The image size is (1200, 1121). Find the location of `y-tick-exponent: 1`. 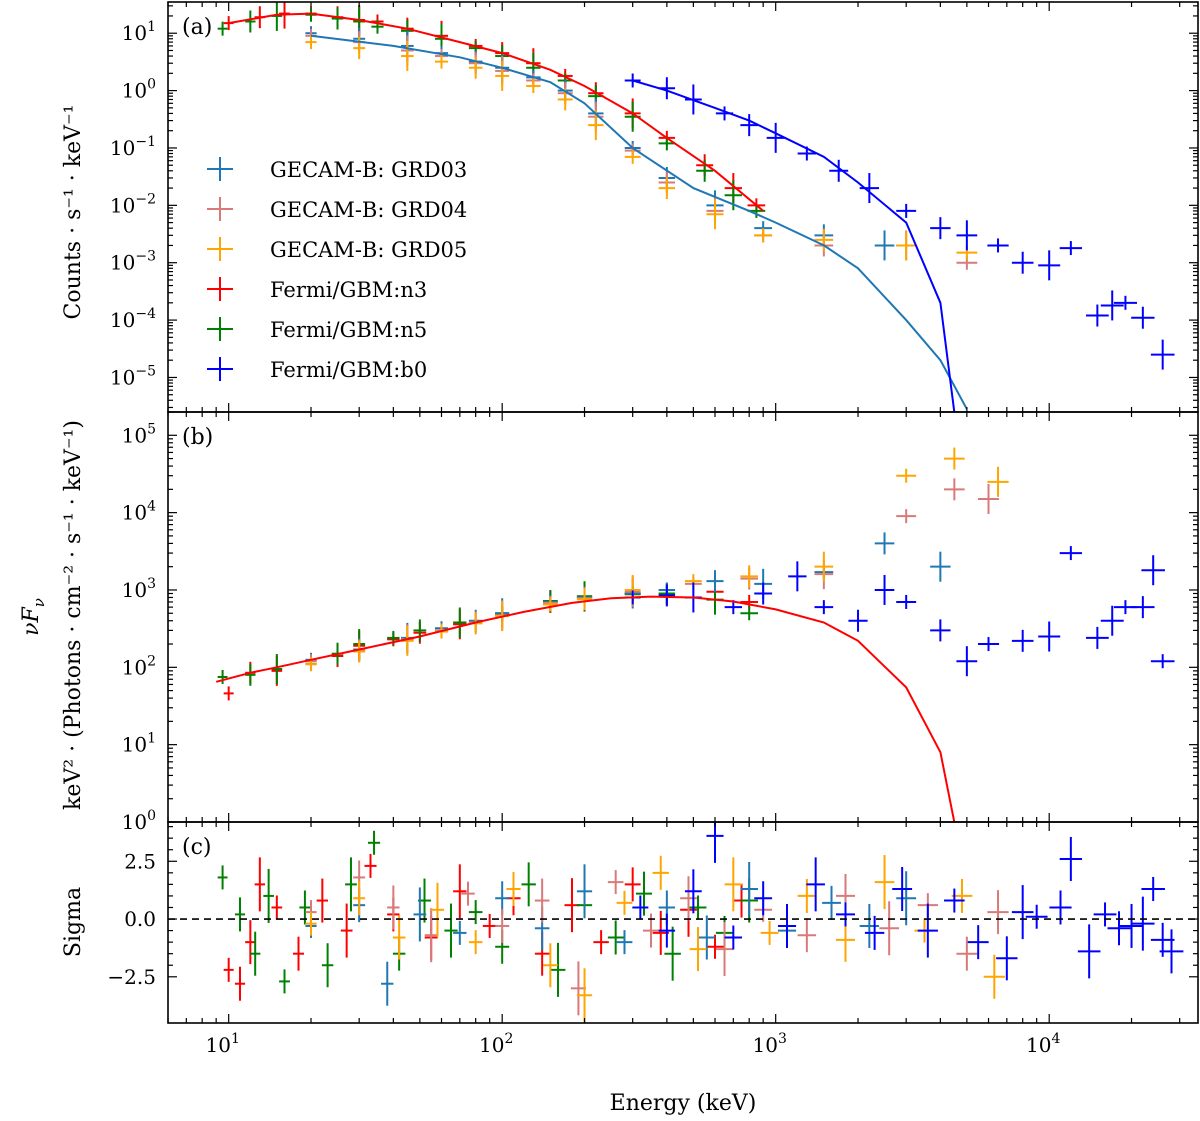

y-tick-exponent: 1 is located at coordinates (151, 27).